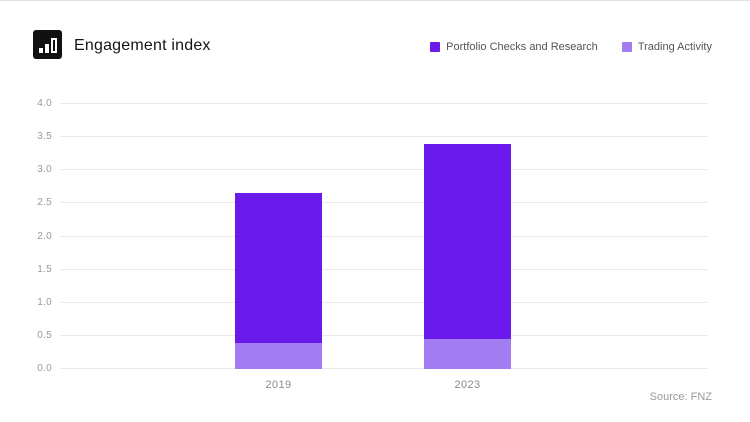  Describe the element at coordinates (142, 45) in the screenshot. I see `page-title: Engagement index` at that location.